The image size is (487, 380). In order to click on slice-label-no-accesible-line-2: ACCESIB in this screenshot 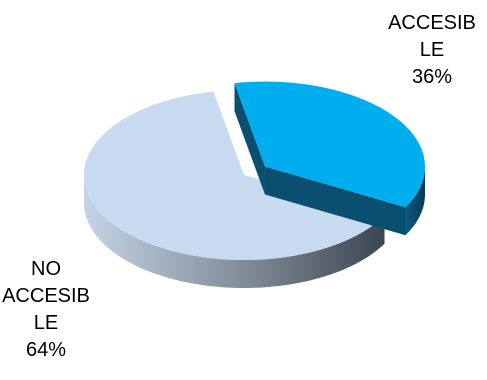, I will do `click(46, 296)`.